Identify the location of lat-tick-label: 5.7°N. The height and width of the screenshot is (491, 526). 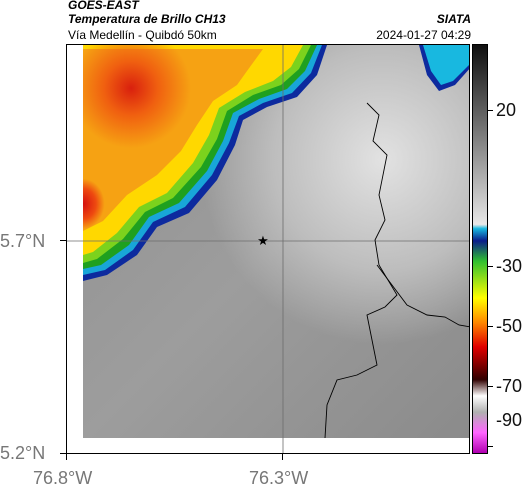
(23, 241).